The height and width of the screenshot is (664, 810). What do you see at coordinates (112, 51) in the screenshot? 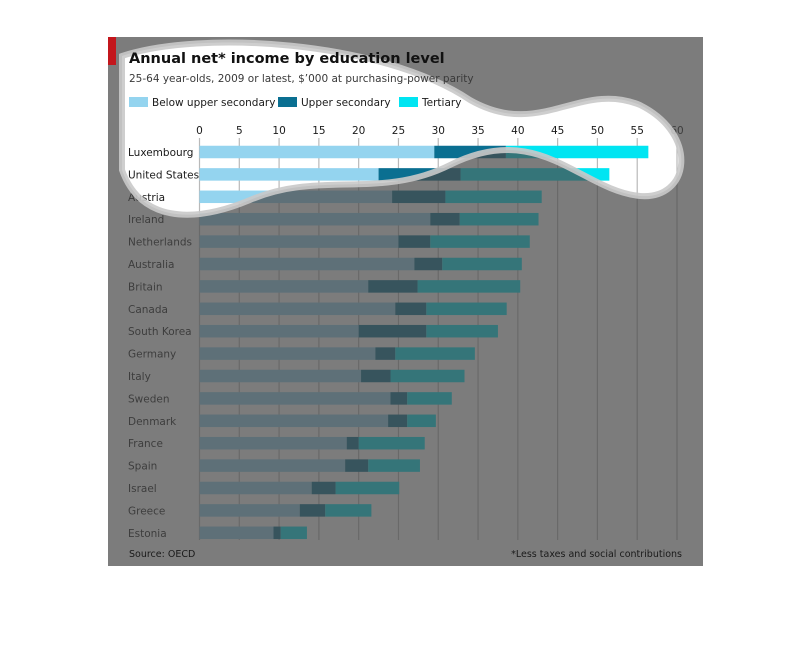
I see `corner-accent` at bounding box center [112, 51].